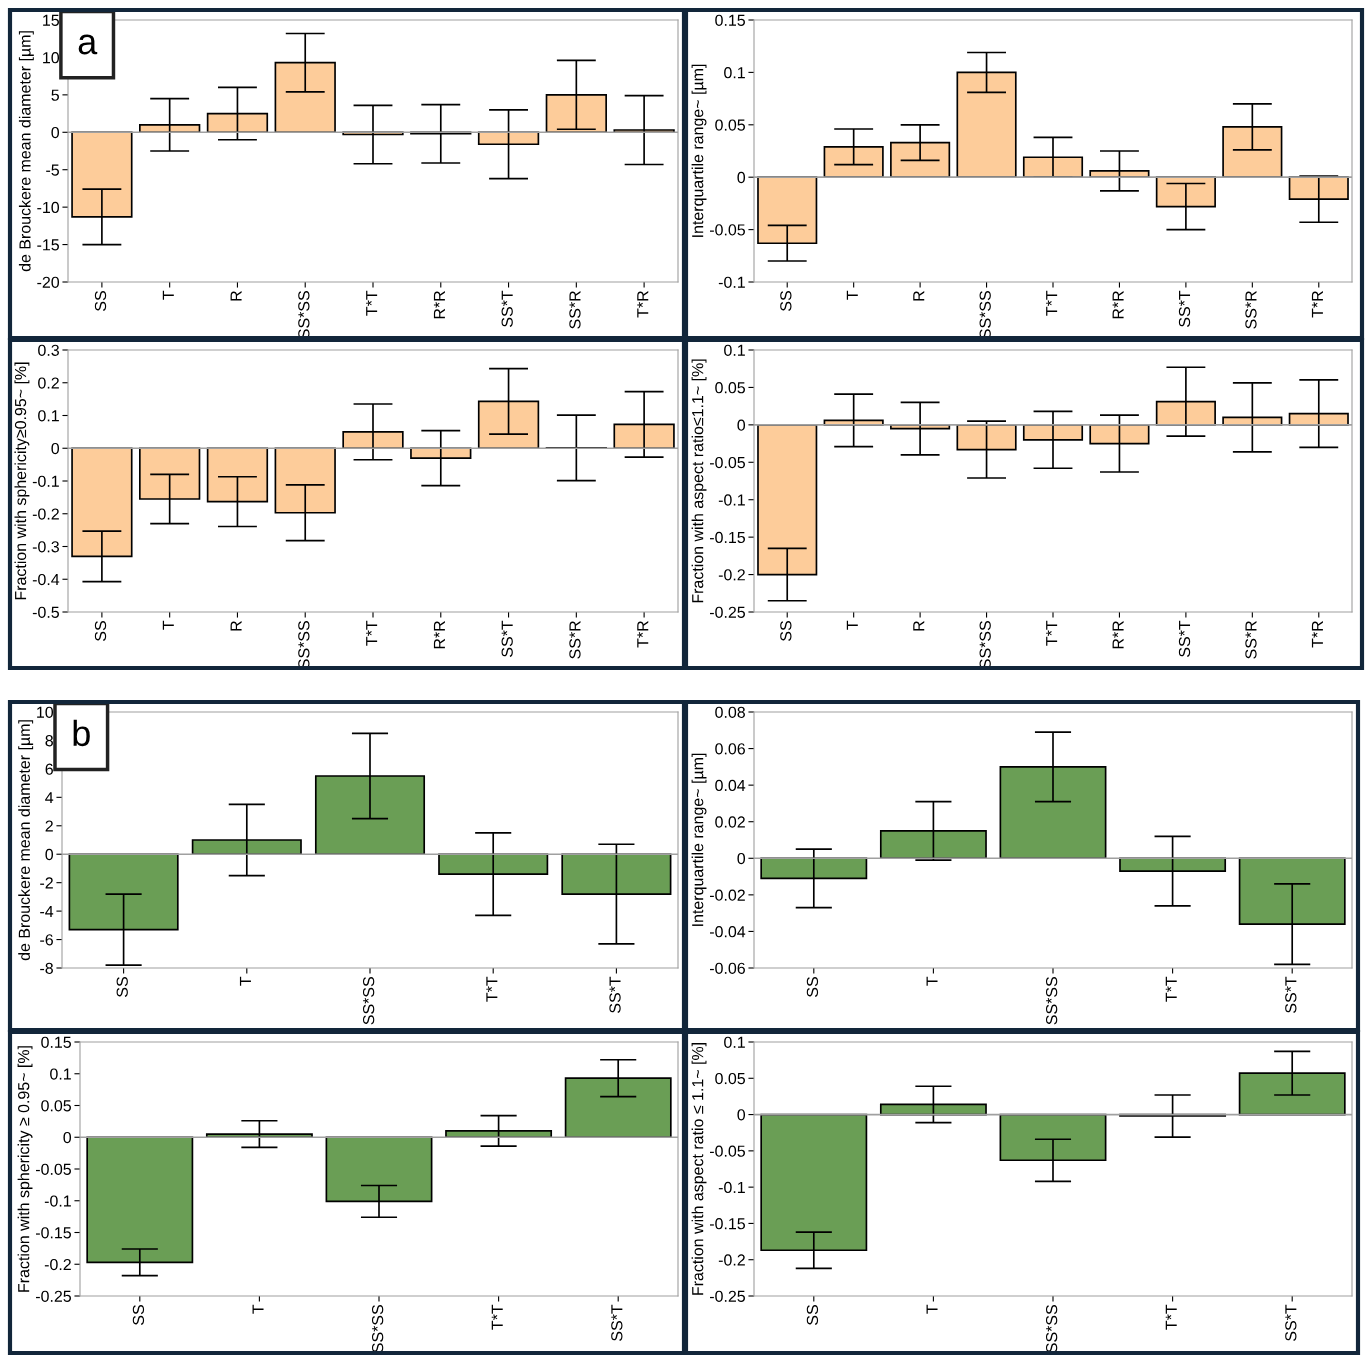 The image size is (1367, 1356). What do you see at coordinates (730, 785) in the screenshot?
I see `y-tick-label: 0.04` at bounding box center [730, 785].